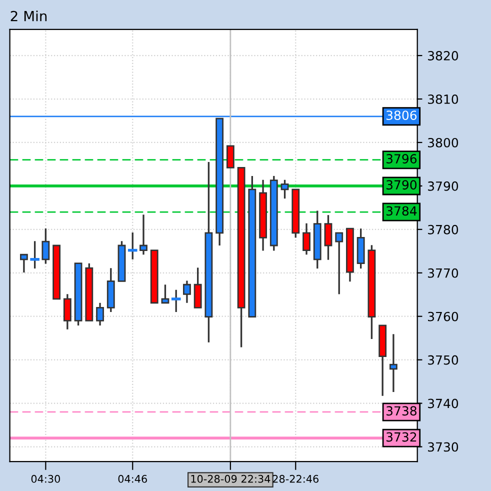 The height and width of the screenshot is (491, 491). Describe the element at coordinates (443, 447) in the screenshot. I see `y-tick-label: 3730` at that location.